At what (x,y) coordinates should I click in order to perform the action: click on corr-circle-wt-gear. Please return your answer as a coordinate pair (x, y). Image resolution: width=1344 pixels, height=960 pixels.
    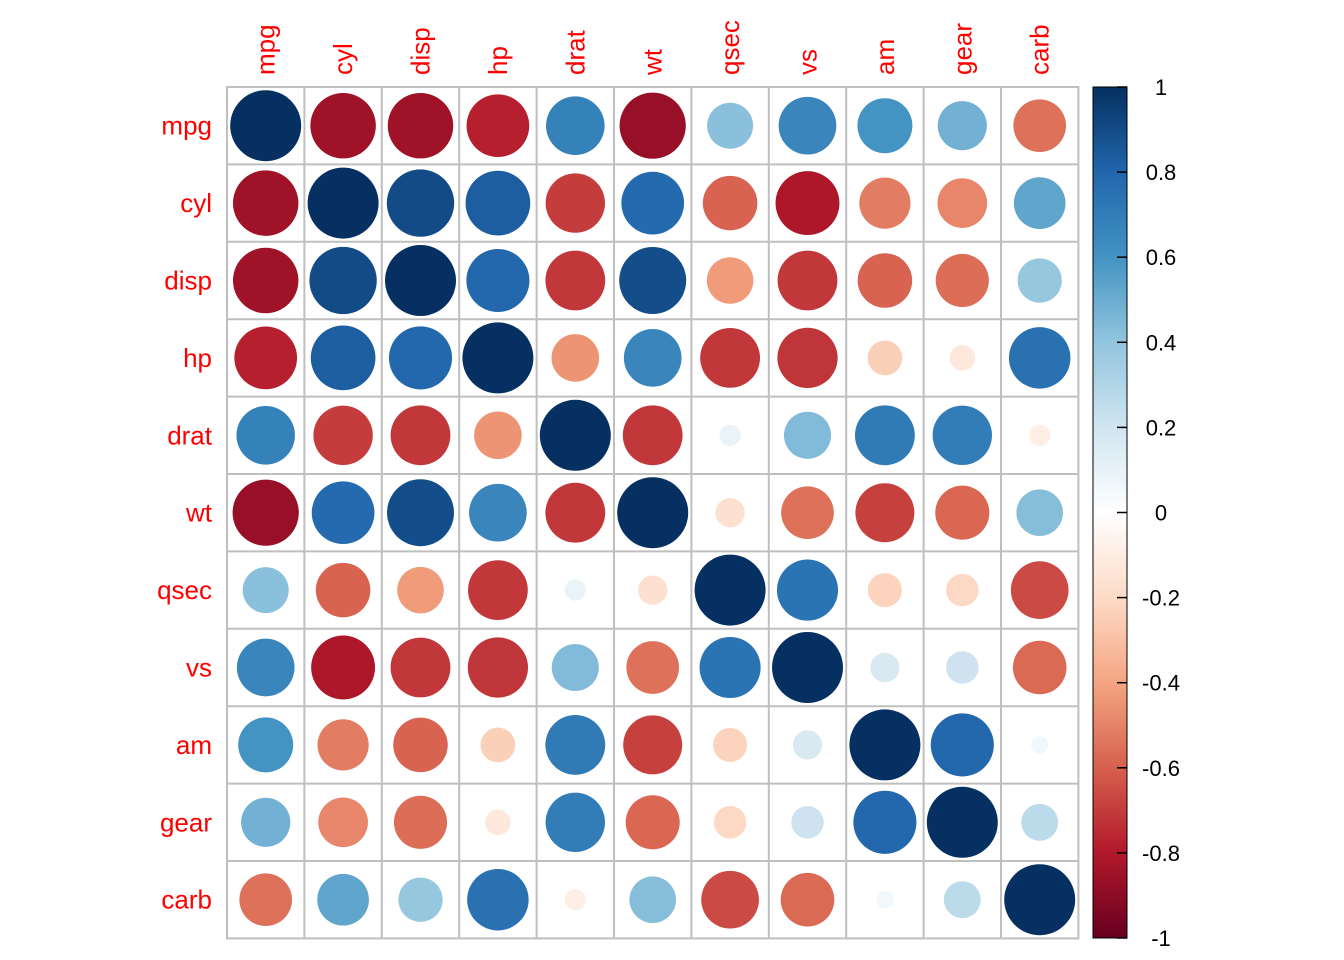
    Looking at the image, I should click on (962, 512).